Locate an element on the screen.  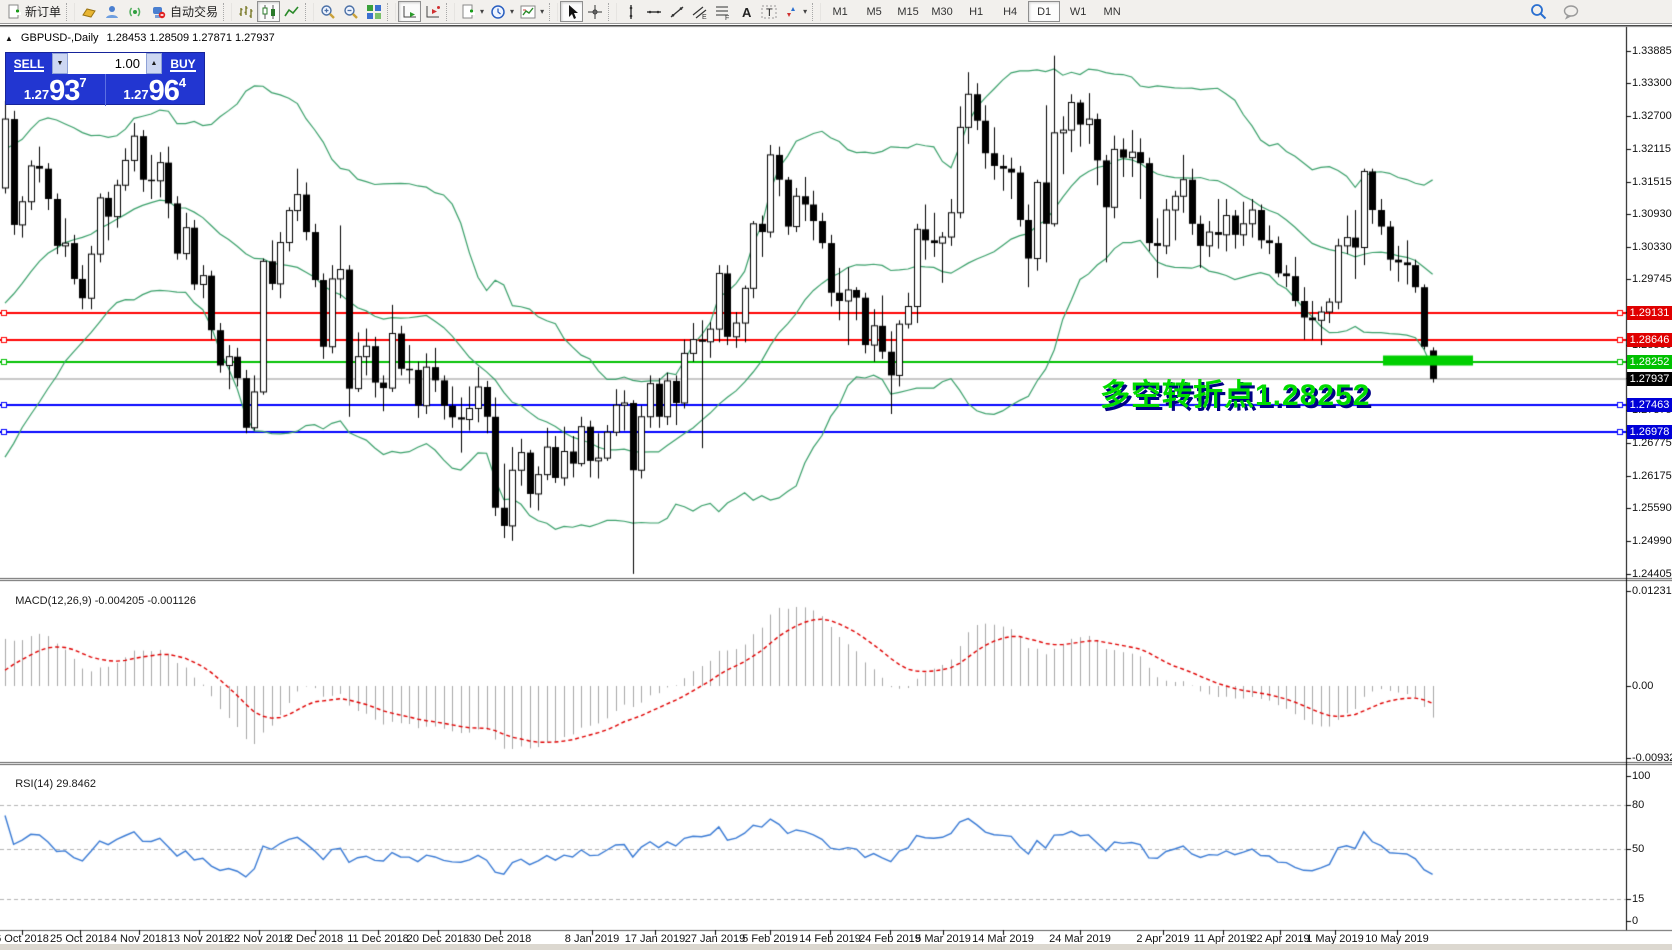
profile-icon is located at coordinates (112, 12).